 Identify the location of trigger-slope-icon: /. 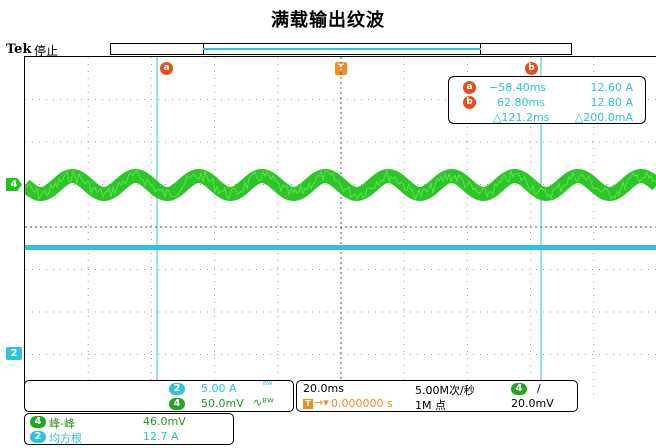
(539, 388).